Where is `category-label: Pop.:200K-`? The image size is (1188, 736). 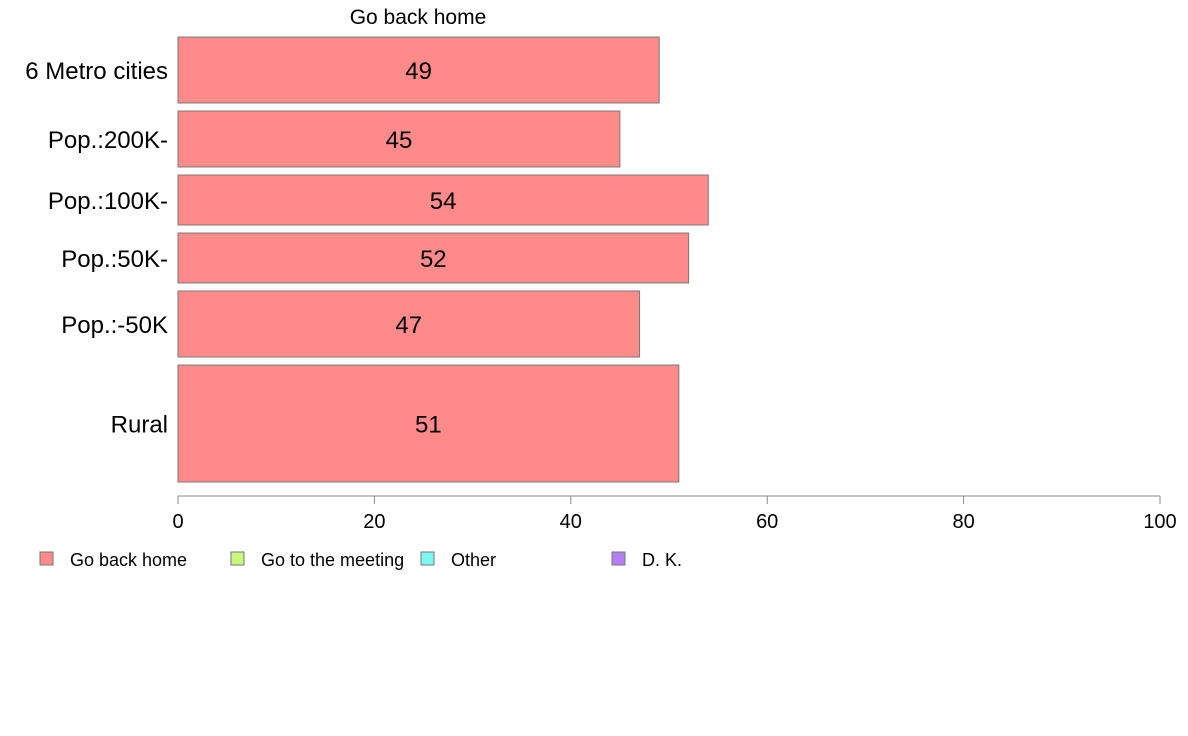
category-label: Pop.:200K- is located at coordinates (108, 140).